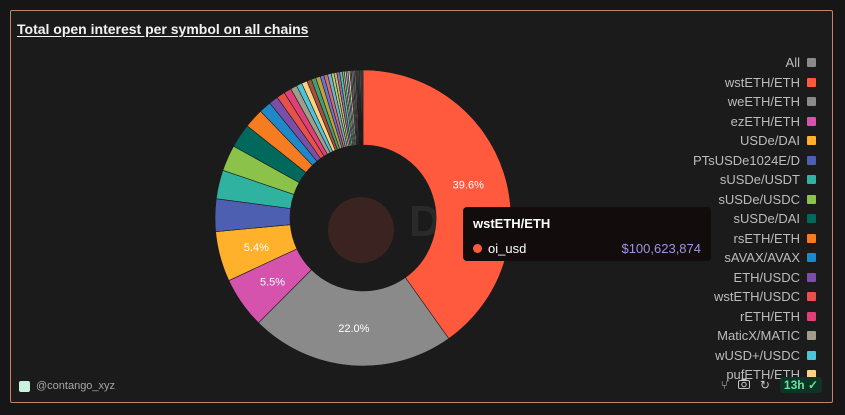 The height and width of the screenshot is (415, 845). What do you see at coordinates (758, 336) in the screenshot?
I see `legend-label: MaticX/MATIC` at bounding box center [758, 336].